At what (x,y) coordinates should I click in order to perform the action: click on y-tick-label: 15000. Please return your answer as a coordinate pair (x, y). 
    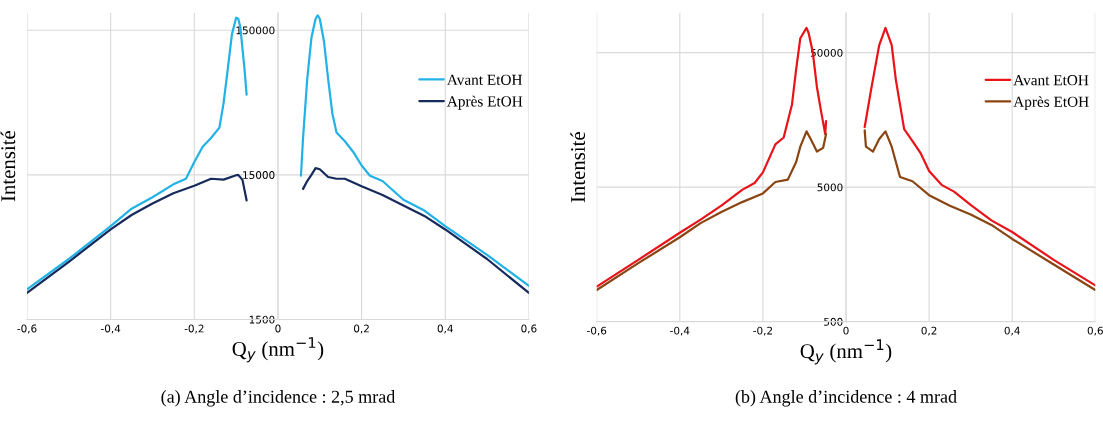
    Looking at the image, I should click on (259, 175).